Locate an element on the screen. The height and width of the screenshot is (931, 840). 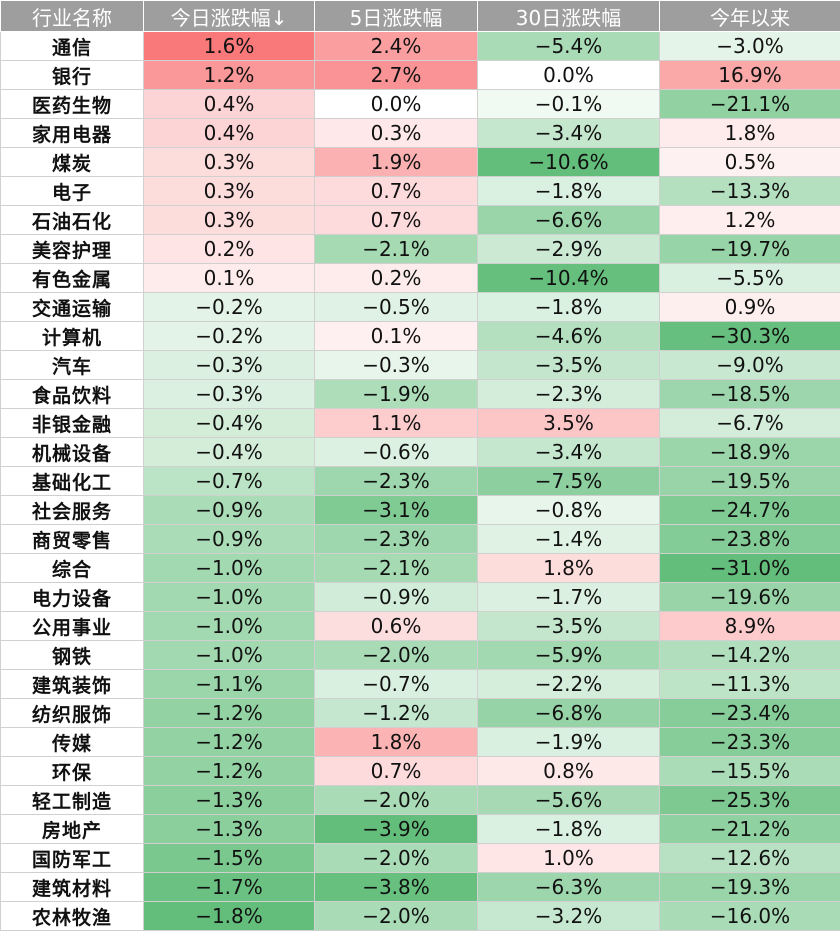
30day-change-cell: −6.8% is located at coordinates (569, 713).